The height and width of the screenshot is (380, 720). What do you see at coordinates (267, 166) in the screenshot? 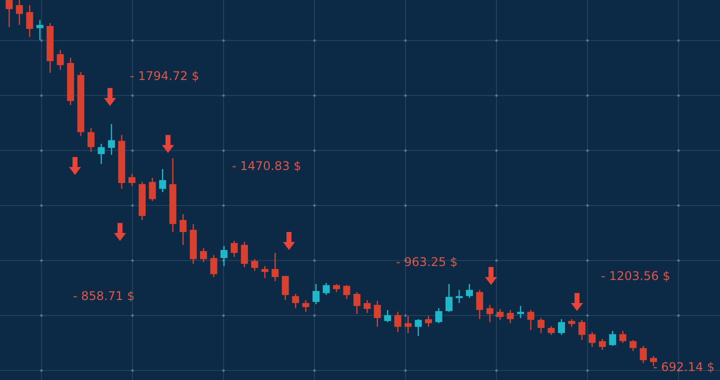
I see `annotation: - 1470.83 $` at bounding box center [267, 166].